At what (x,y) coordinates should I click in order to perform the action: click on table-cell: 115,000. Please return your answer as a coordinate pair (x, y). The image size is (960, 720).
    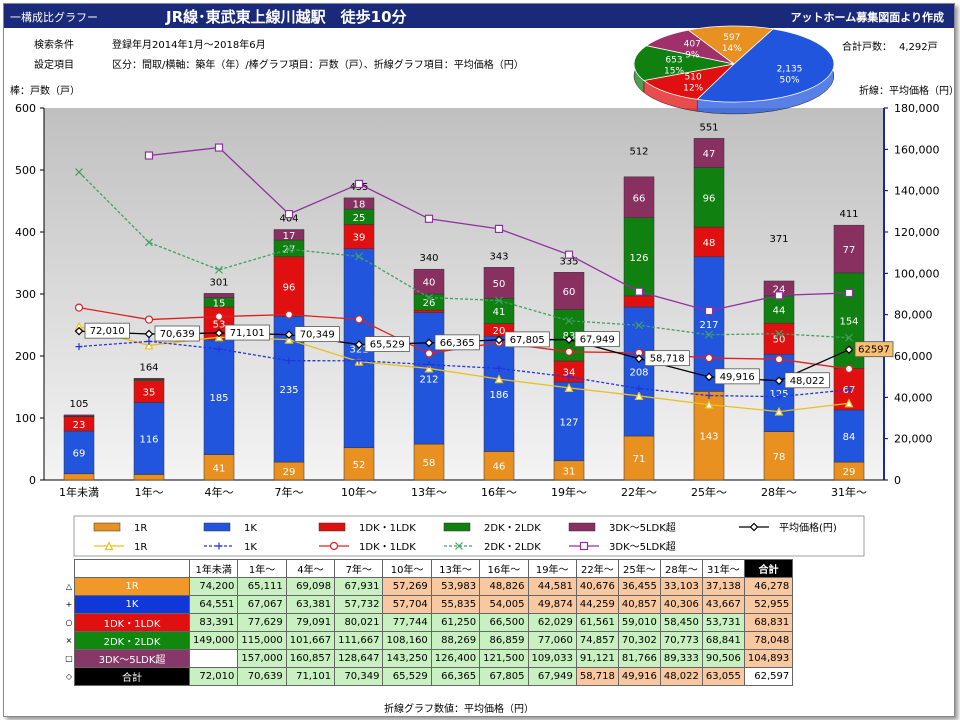
    Looking at the image, I should click on (262, 640).